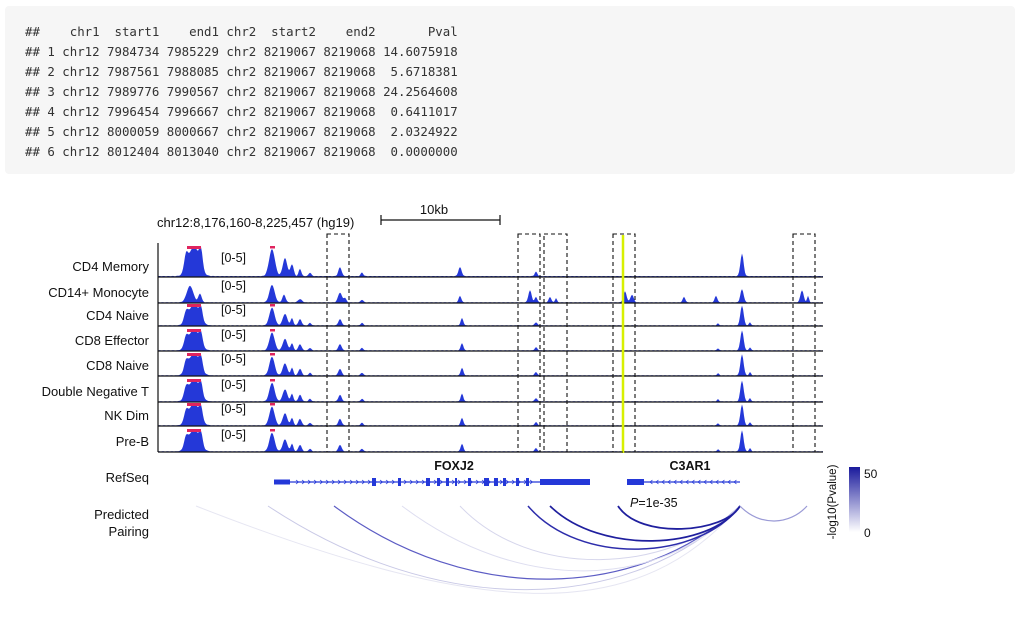 The image size is (1019, 625). Describe the element at coordinates (833, 501) in the screenshot. I see `colorbar-label: -log10(Pvalue)` at that location.